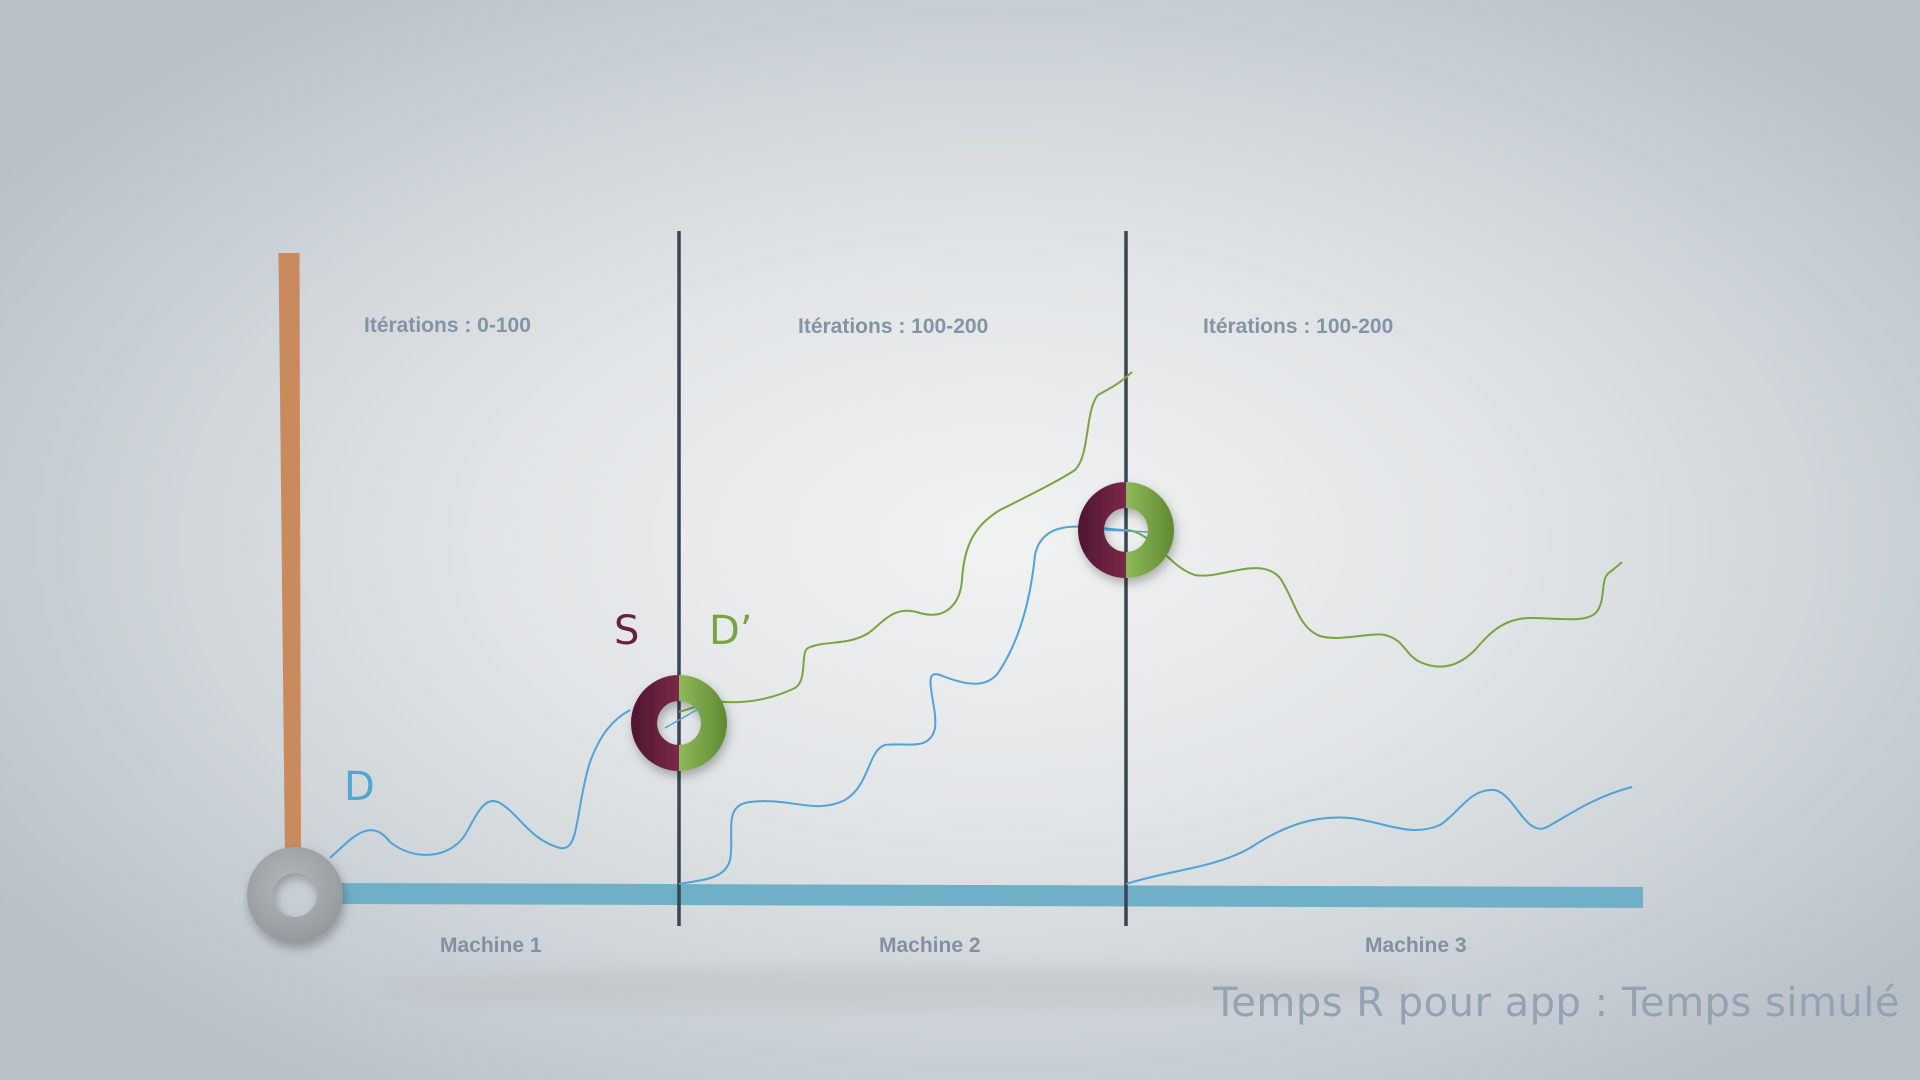  I want to click on machine-label-1: Machine 1, so click(491, 945).